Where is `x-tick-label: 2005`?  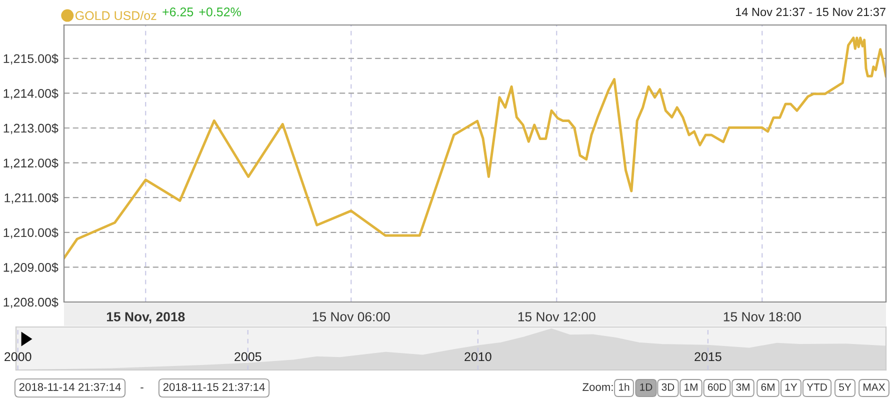
x-tick-label: 2005 is located at coordinates (248, 357).